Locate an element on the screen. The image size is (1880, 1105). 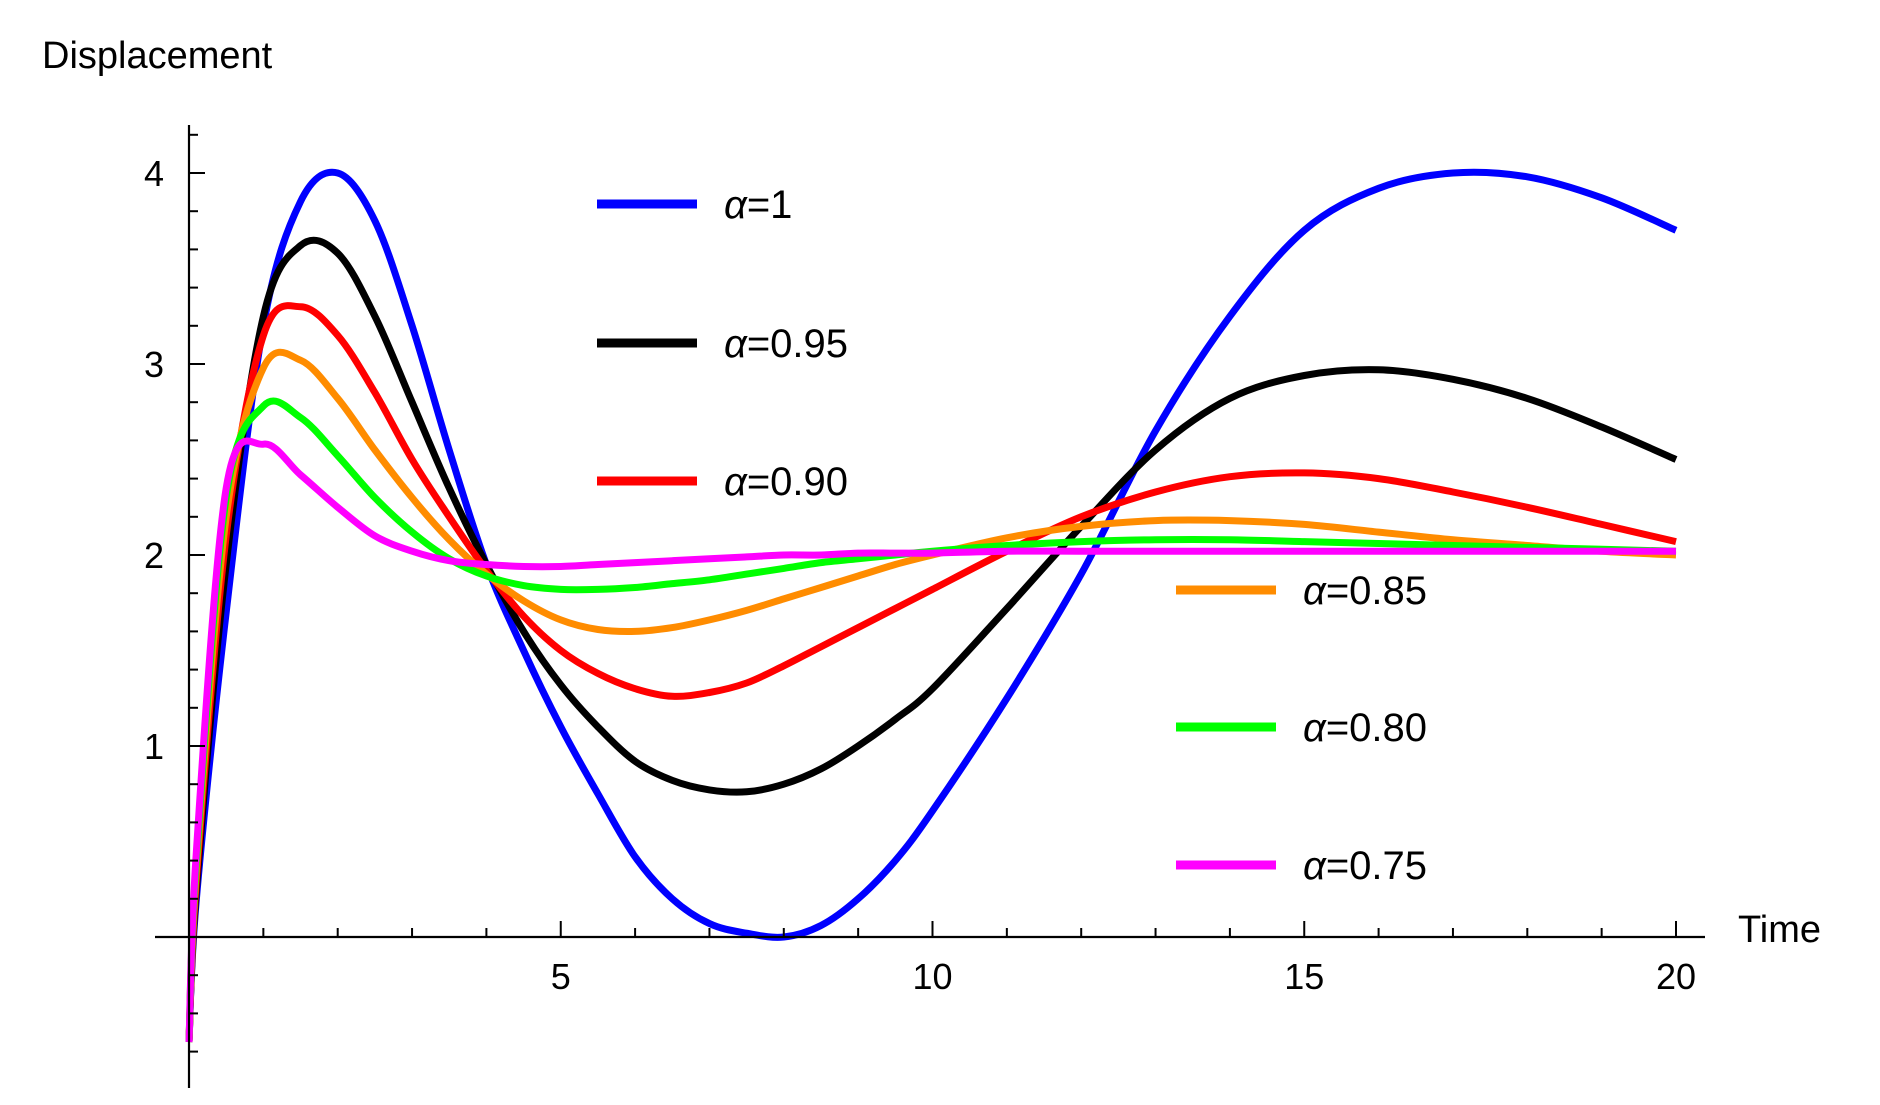
legend-label: α=1 is located at coordinates (758, 205).